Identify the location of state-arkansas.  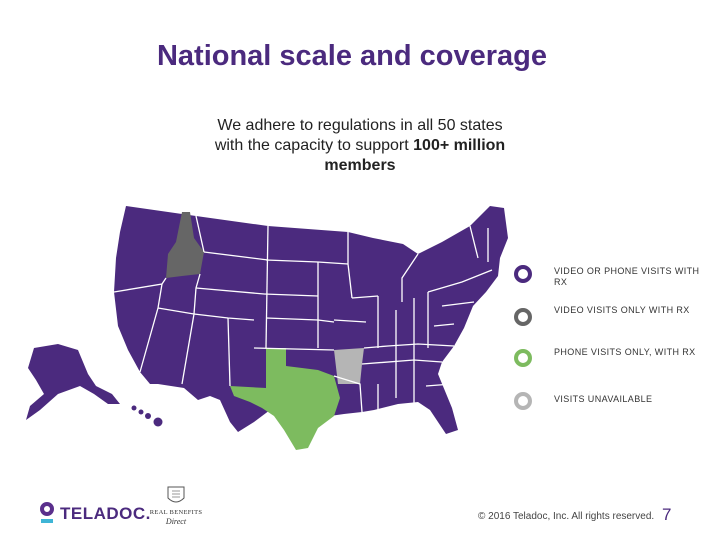
(349, 366).